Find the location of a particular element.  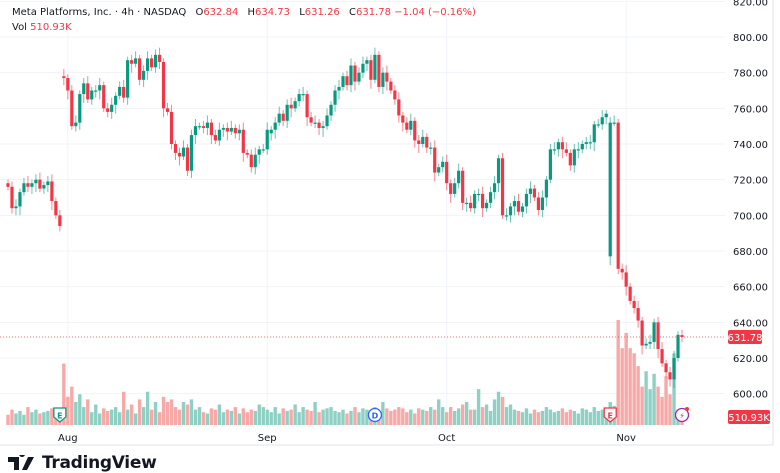

marker-label: ⚡ is located at coordinates (682, 416).